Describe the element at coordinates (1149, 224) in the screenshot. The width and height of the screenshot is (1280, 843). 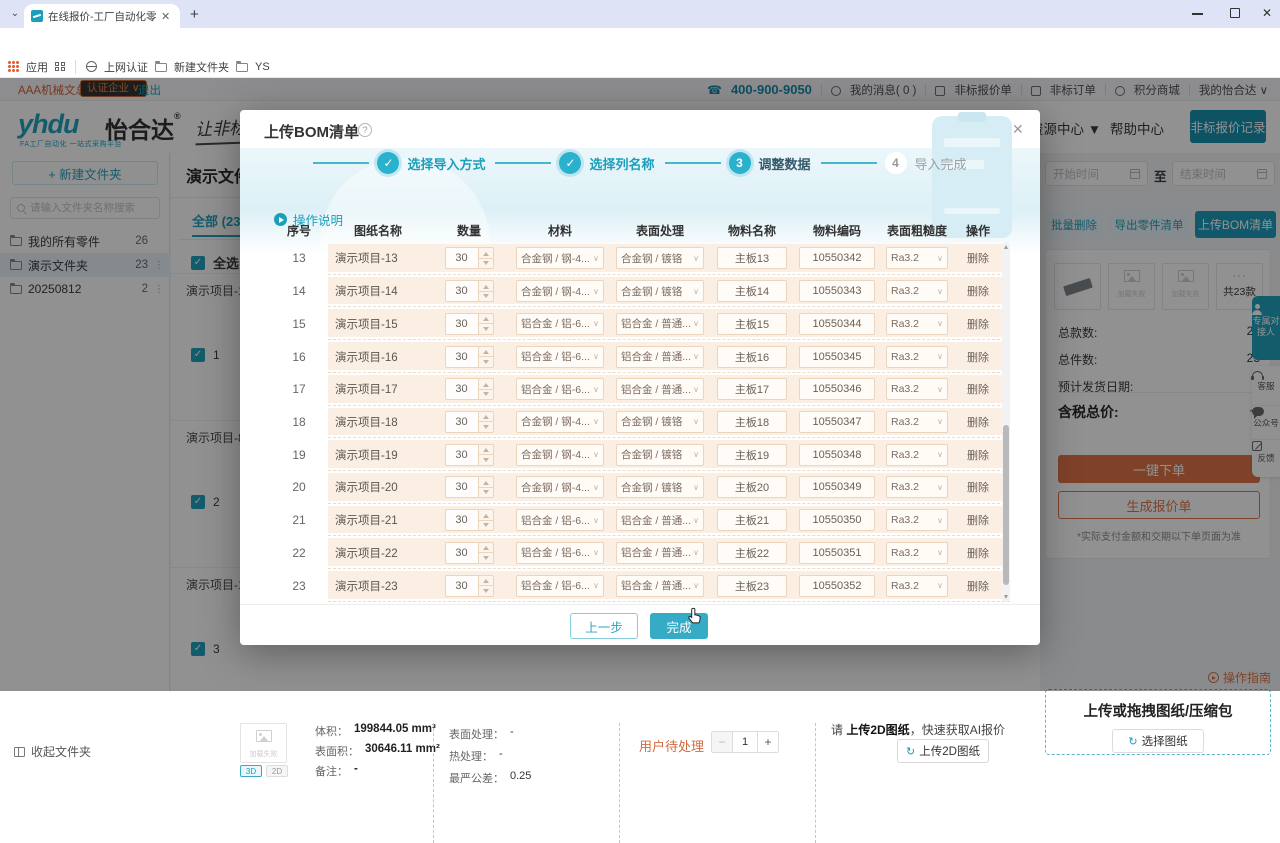
I see `export-list-button: 导出零件清单` at that location.